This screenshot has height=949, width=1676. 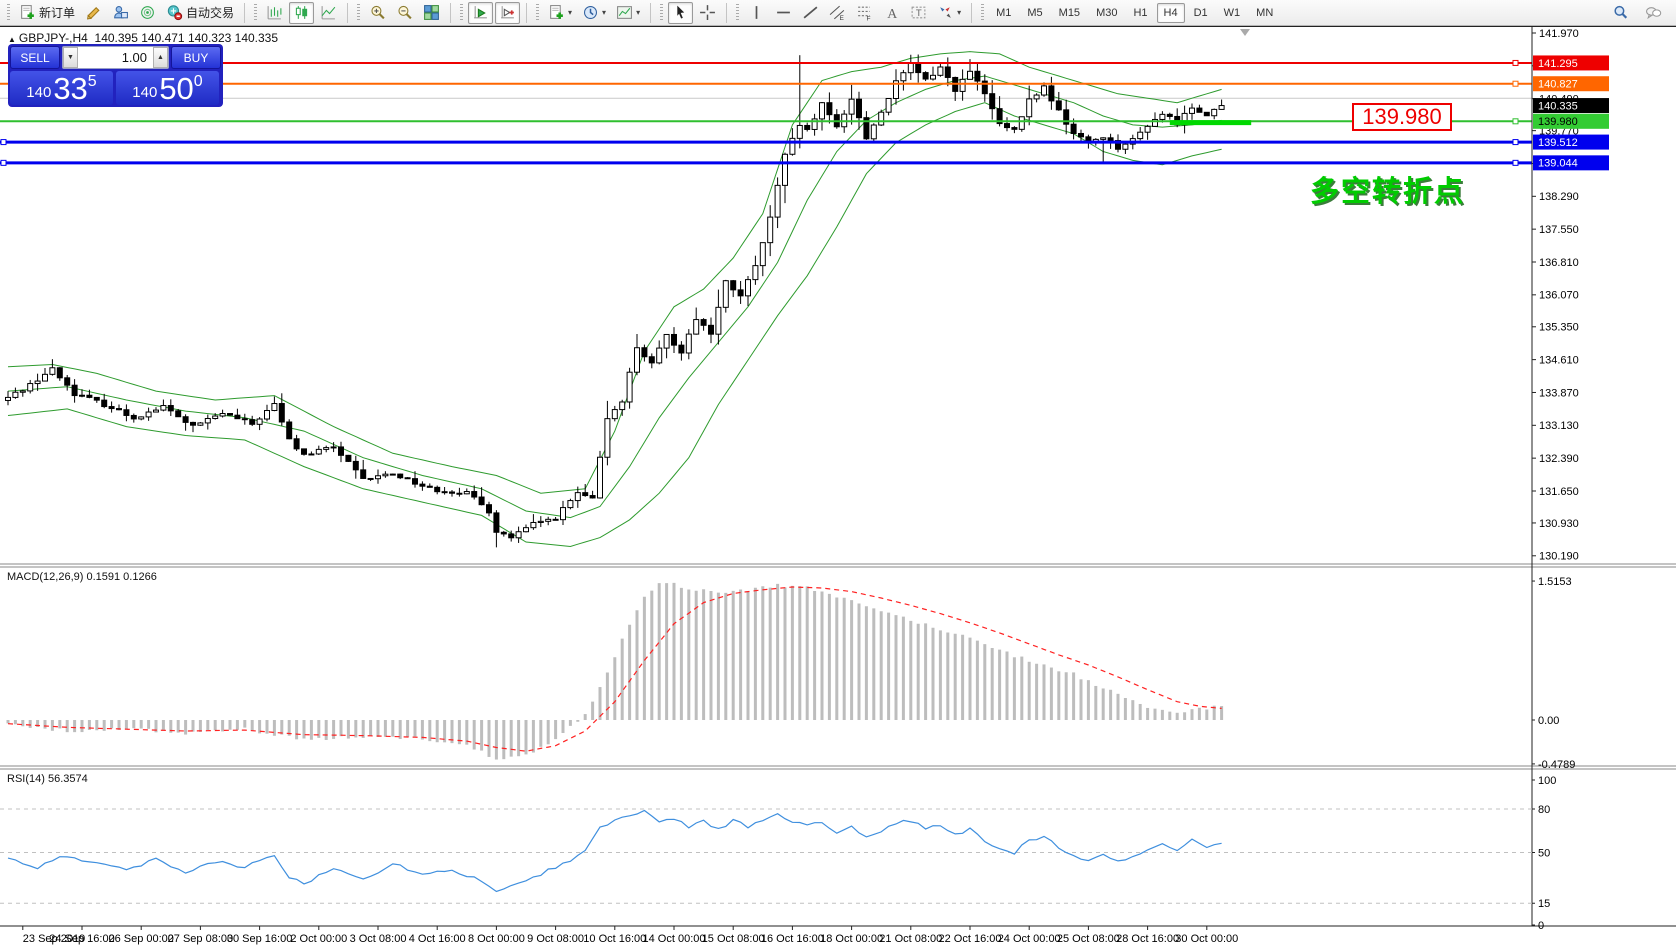 What do you see at coordinates (1069, 12) in the screenshot?
I see `timeframe-m15: M15` at bounding box center [1069, 12].